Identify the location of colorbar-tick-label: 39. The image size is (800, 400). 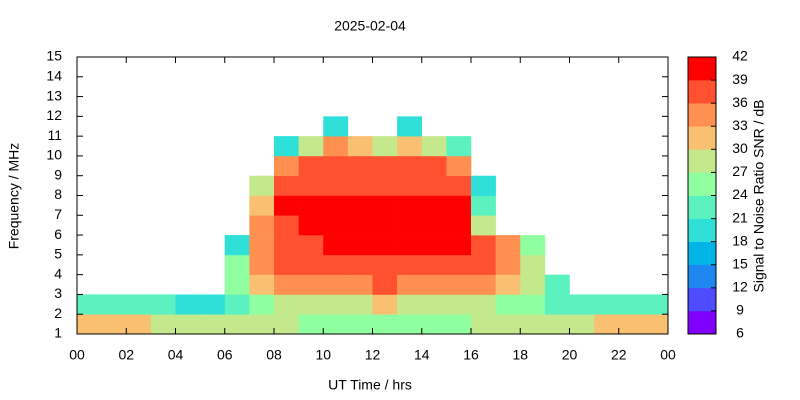
(740, 79).